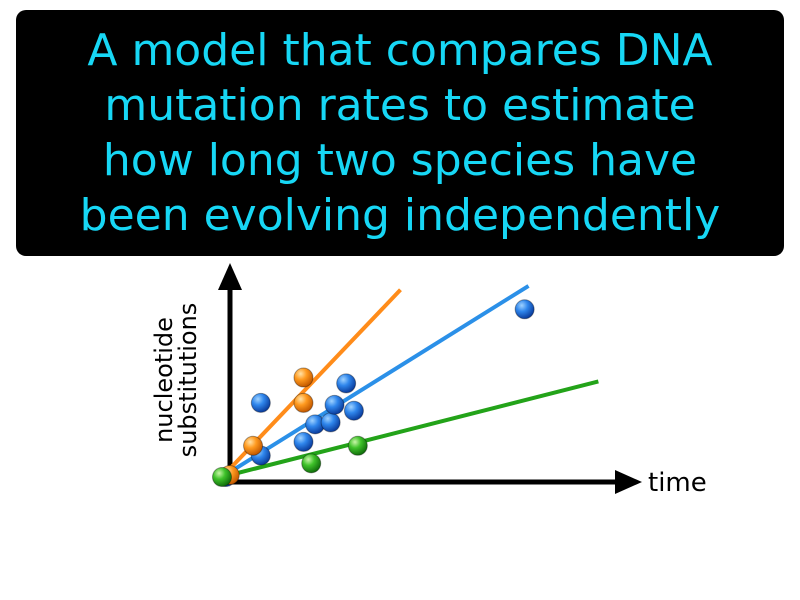  Describe the element at coordinates (230, 276) in the screenshot. I see `y-axis-arrowhead` at that location.